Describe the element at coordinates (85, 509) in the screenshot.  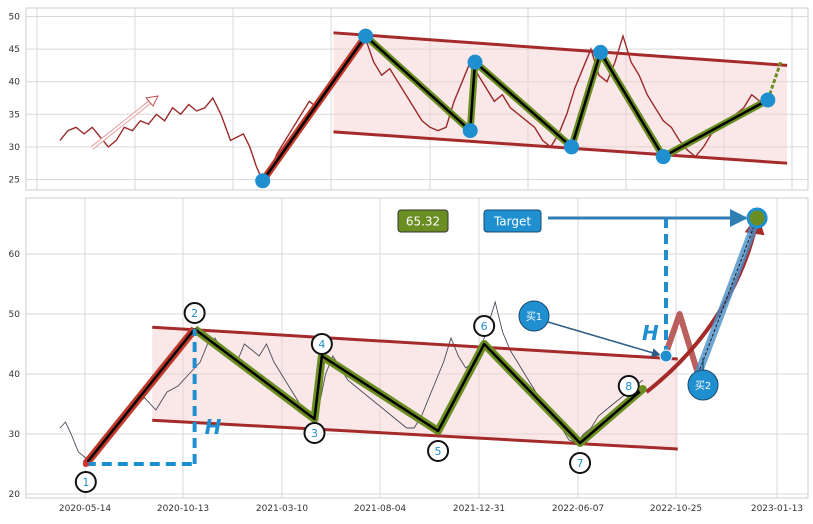
I see `bottom-x-tick-label: 2020-05-14` at that location.